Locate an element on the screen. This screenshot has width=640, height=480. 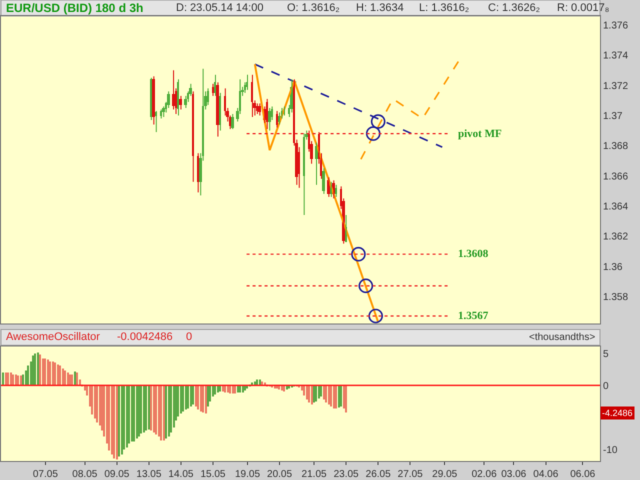
text: L: 1.3616₂ is located at coordinates (444, 8).